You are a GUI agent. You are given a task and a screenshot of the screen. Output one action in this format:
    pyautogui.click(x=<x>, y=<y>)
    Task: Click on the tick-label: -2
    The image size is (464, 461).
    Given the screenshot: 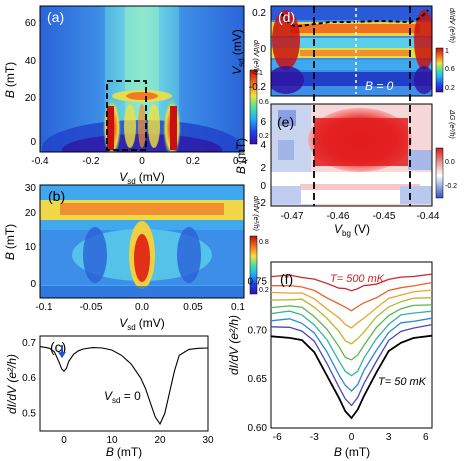 What is the action you would take?
    pyautogui.click(x=261, y=203)
    